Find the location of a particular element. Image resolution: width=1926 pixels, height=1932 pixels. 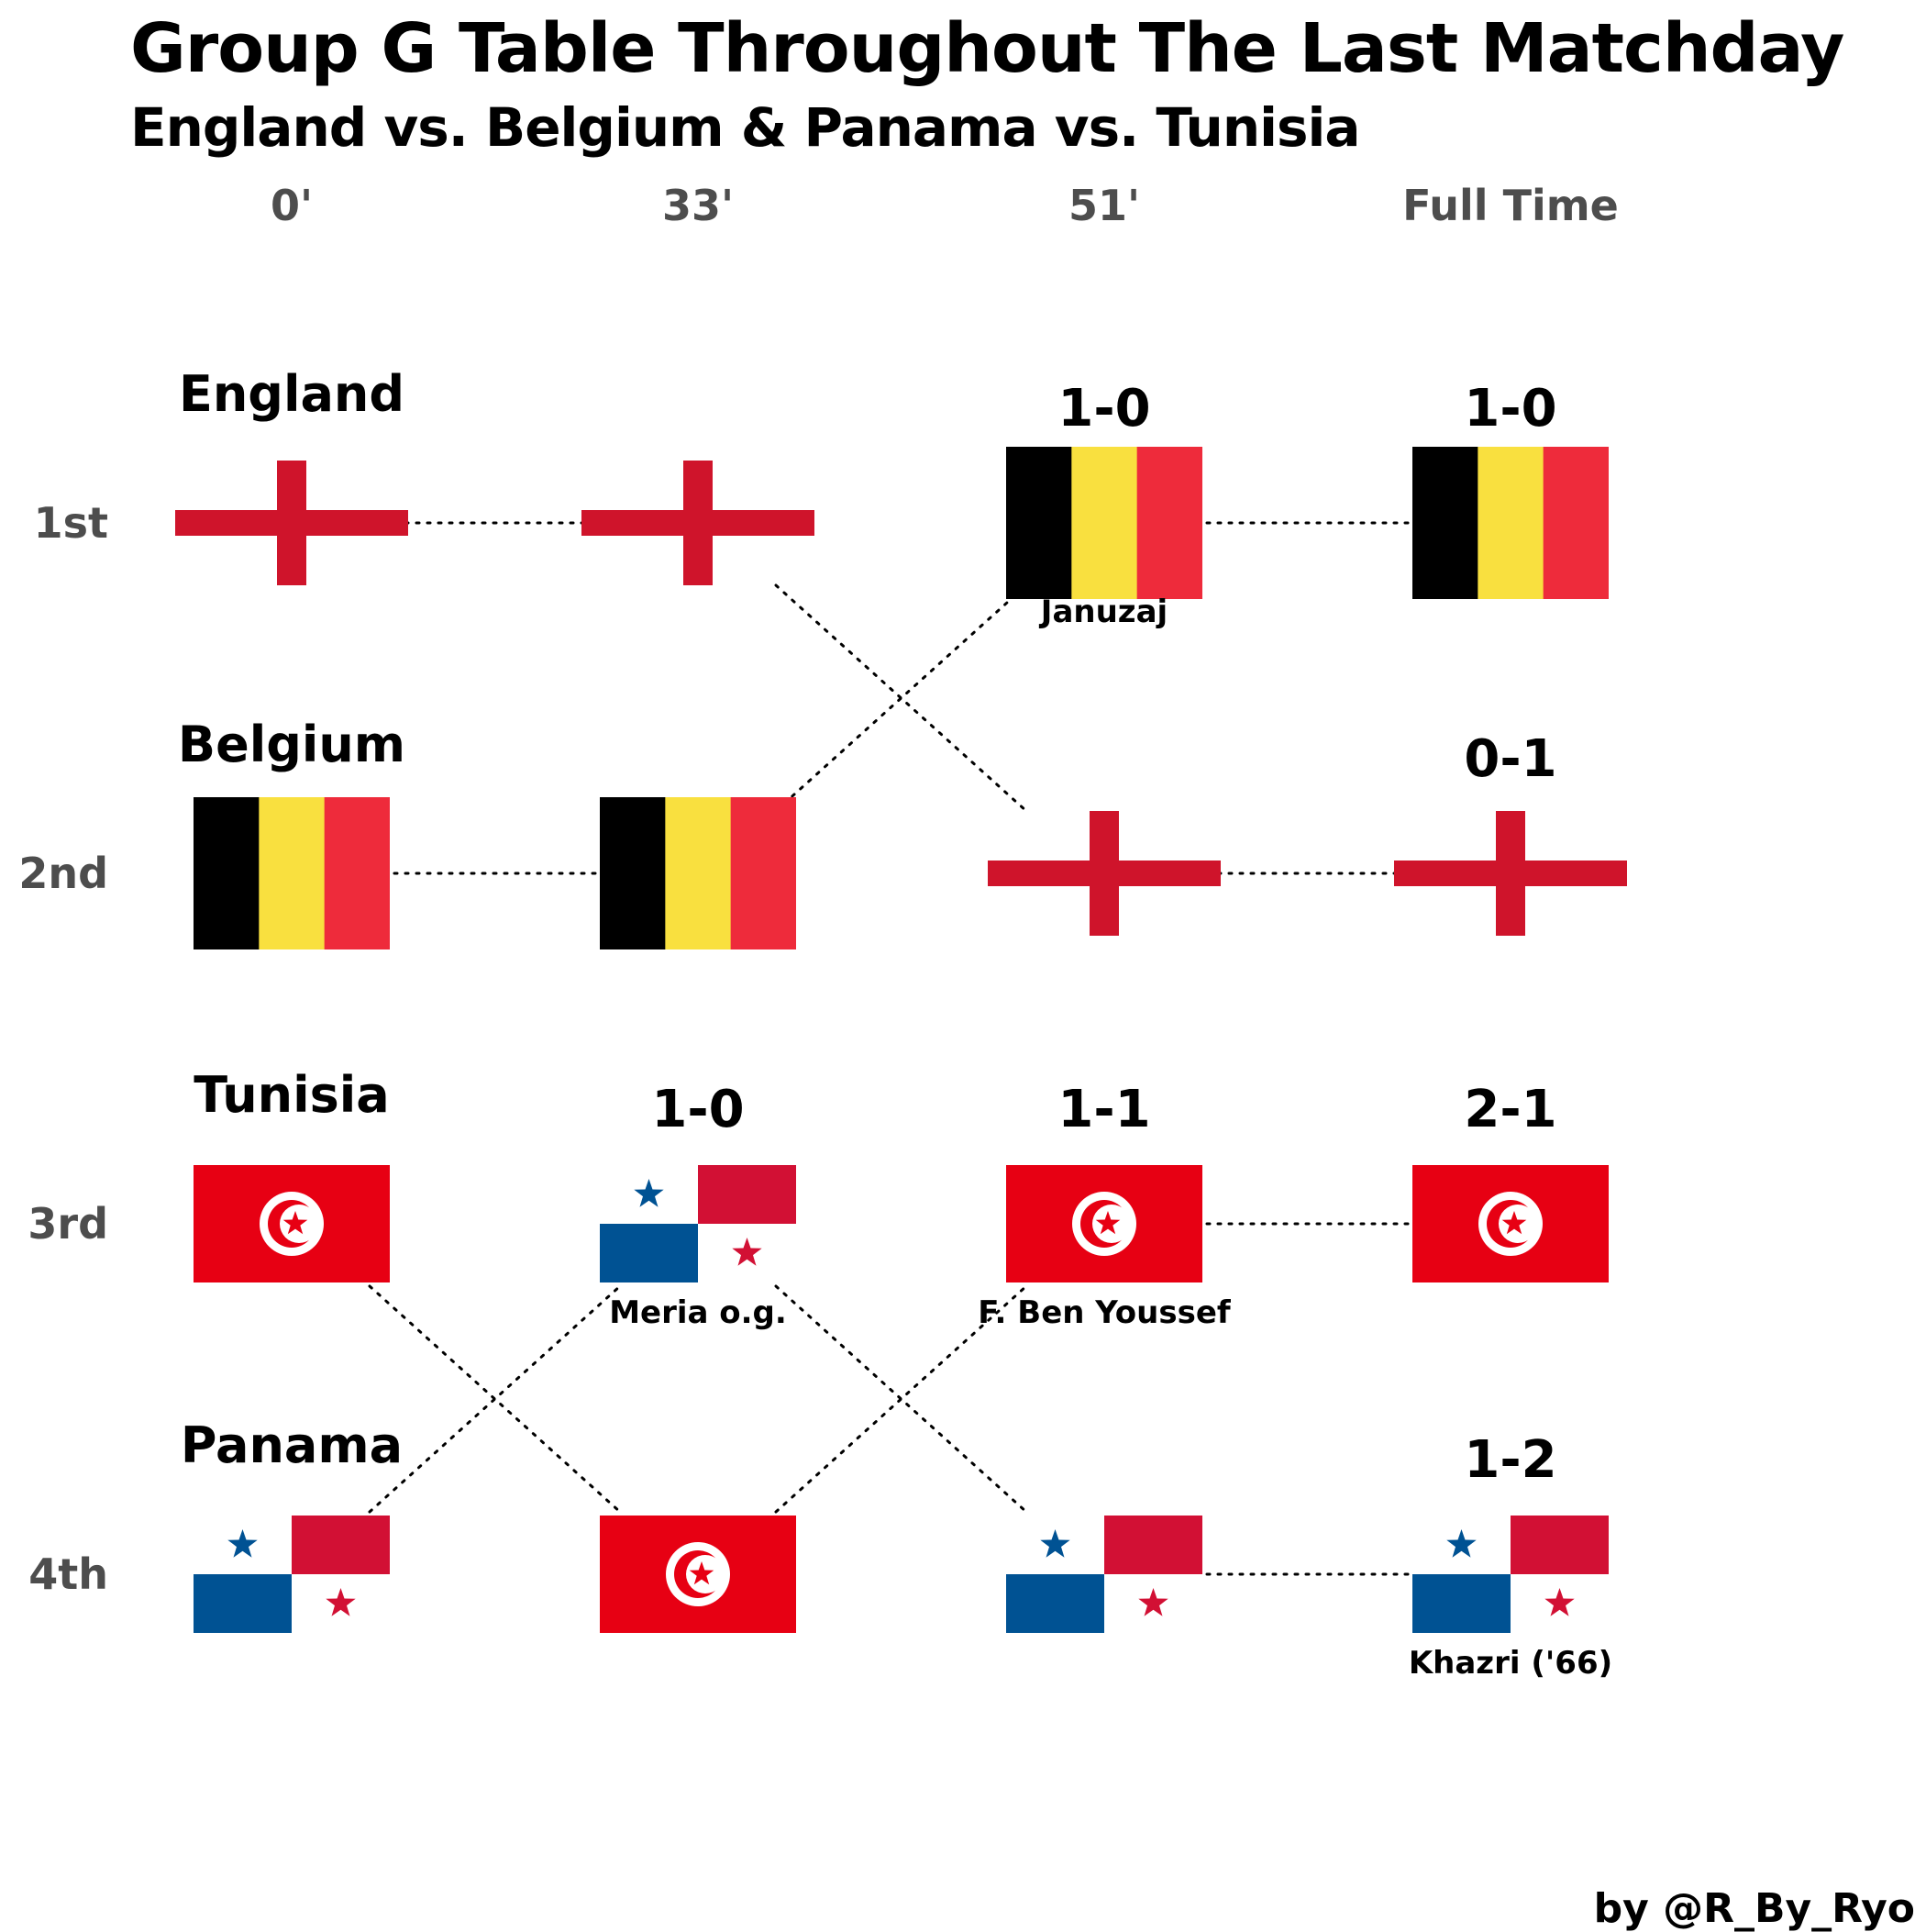

x-axis-tick-label: 51' is located at coordinates (1104, 205).